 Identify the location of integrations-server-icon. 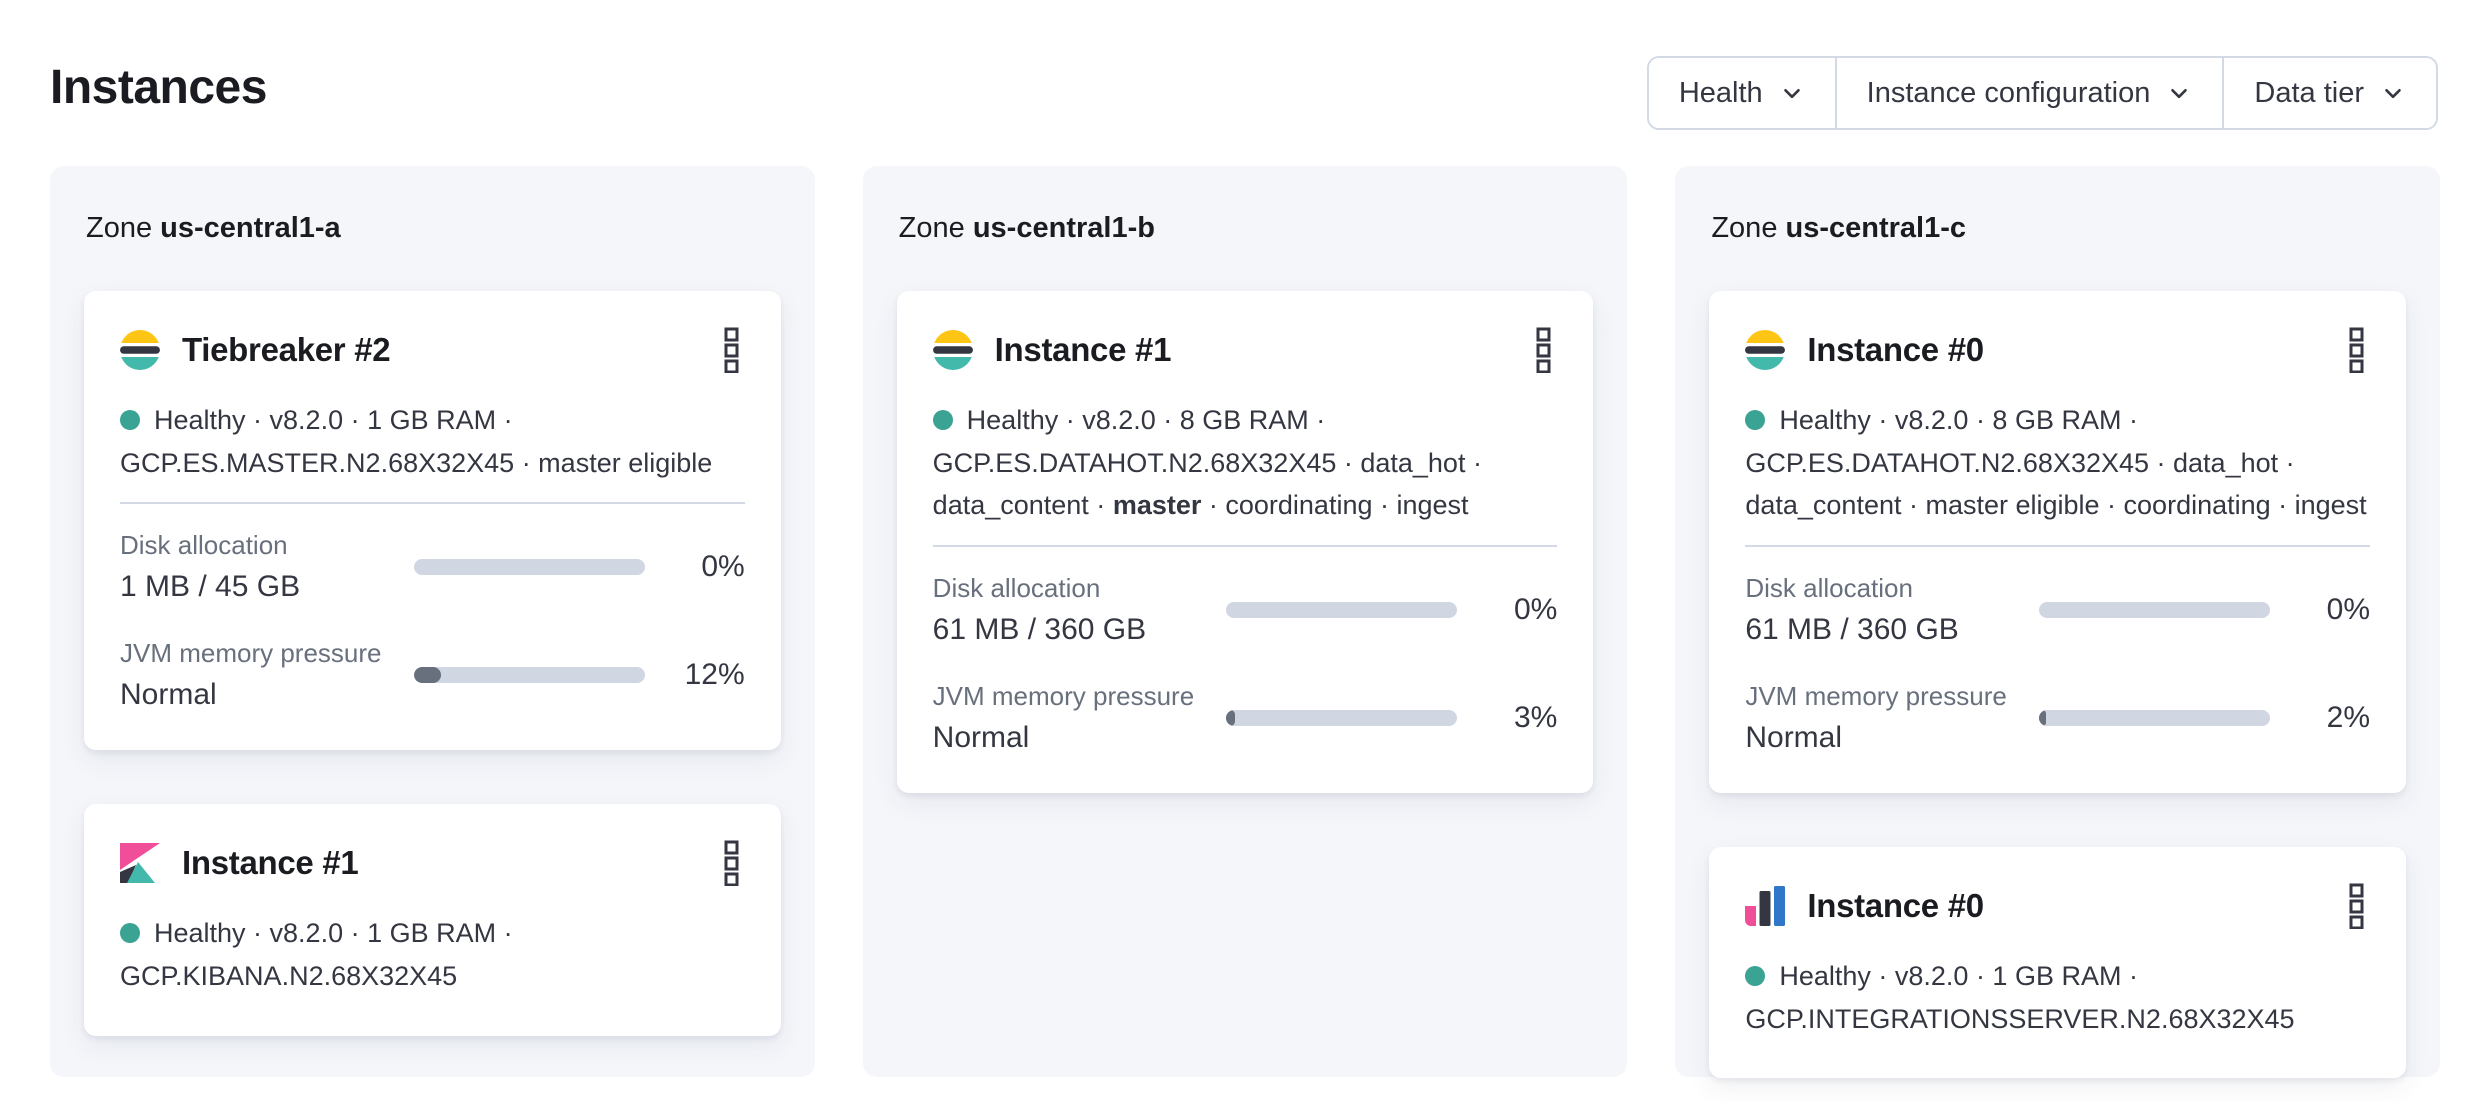
(1765, 905).